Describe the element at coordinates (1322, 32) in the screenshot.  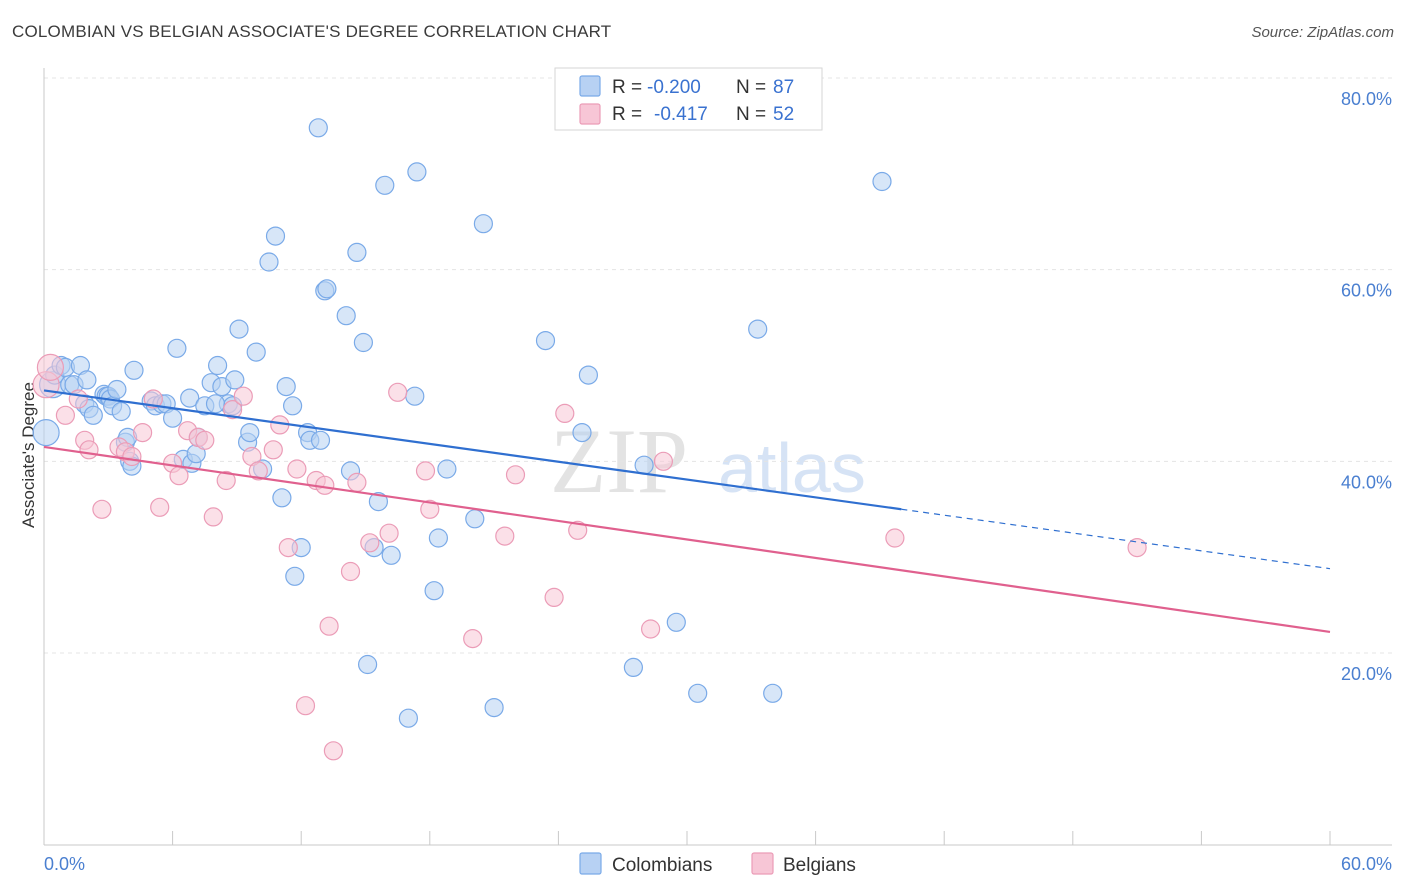
I see `source-label: Source: ZipAtlas.com` at that location.